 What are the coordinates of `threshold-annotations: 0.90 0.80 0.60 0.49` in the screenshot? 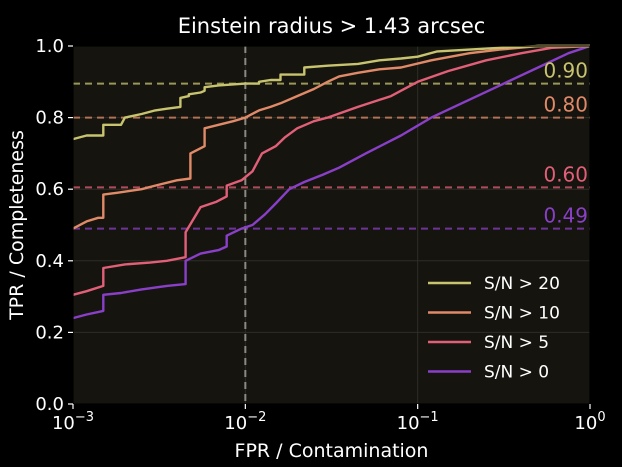 It's located at (565, 143).